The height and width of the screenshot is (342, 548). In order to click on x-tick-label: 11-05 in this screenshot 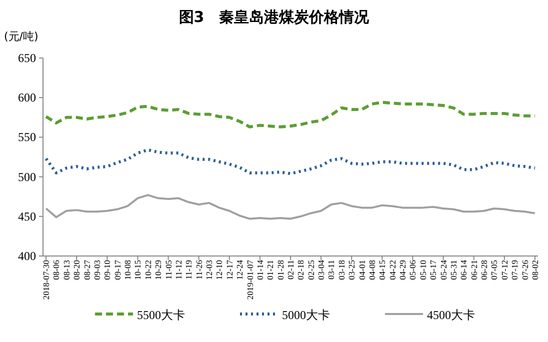, I will do `click(168, 270)`.